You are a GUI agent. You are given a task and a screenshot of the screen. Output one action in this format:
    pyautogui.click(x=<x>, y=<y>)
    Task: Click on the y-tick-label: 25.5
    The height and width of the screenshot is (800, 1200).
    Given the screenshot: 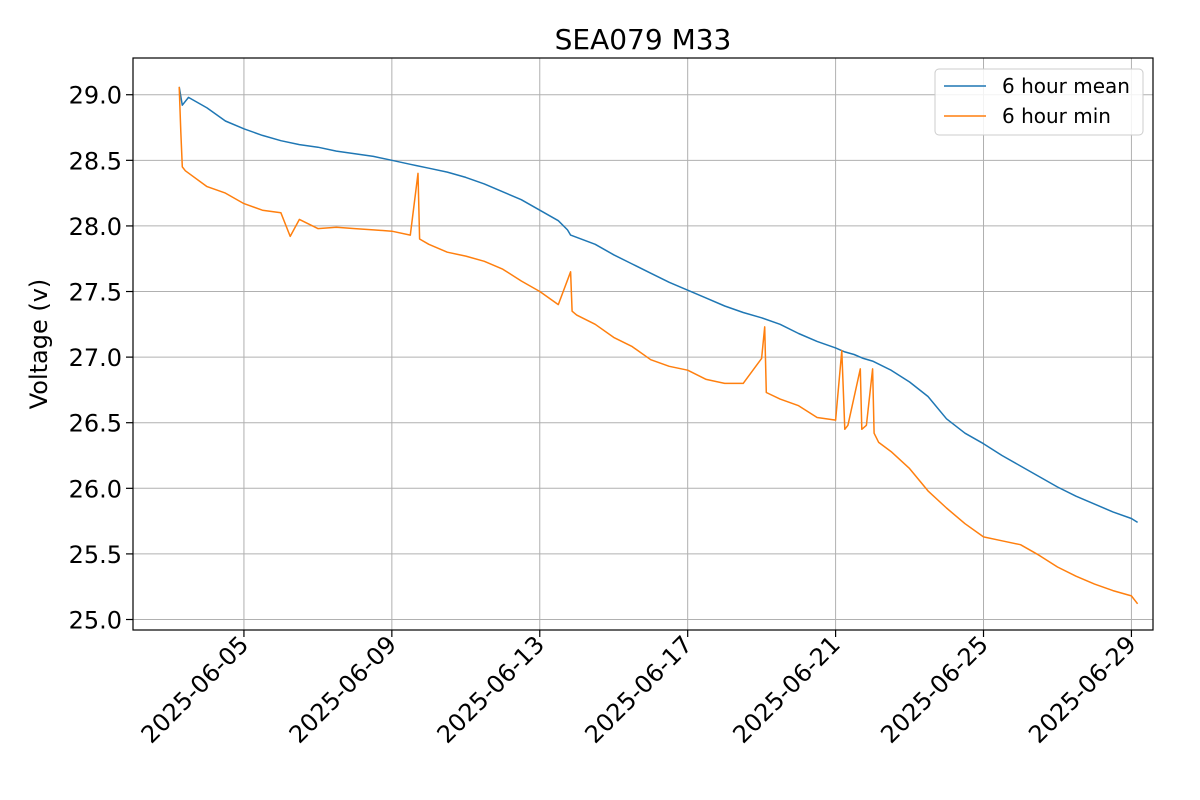 What is the action you would take?
    pyautogui.click(x=95, y=555)
    